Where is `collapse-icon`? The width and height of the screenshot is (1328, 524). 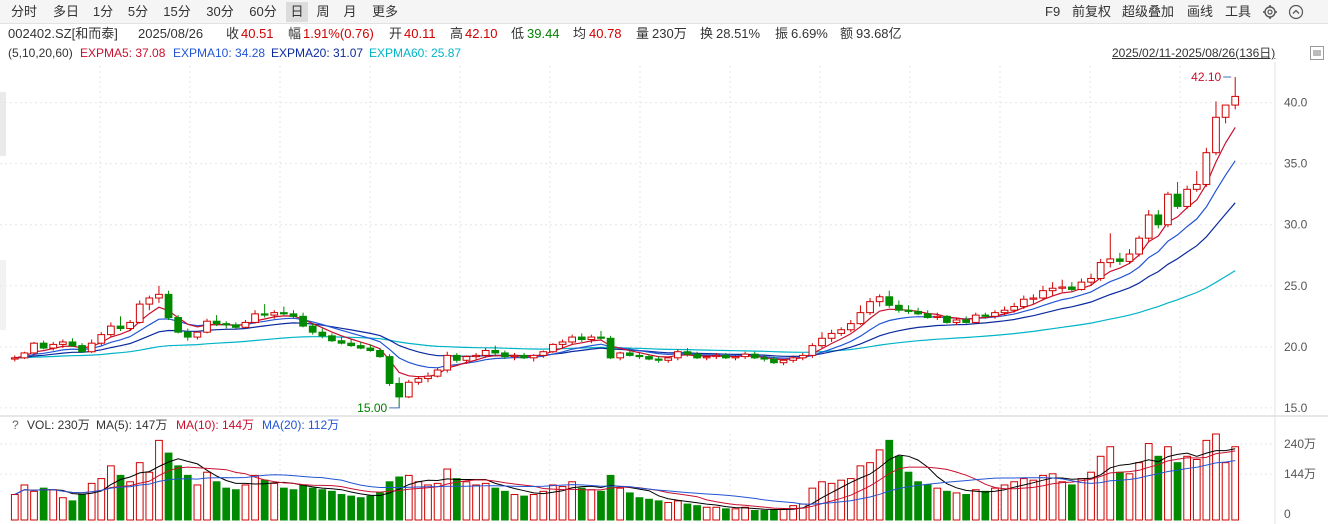
collapse-icon is located at coordinates (1296, 12).